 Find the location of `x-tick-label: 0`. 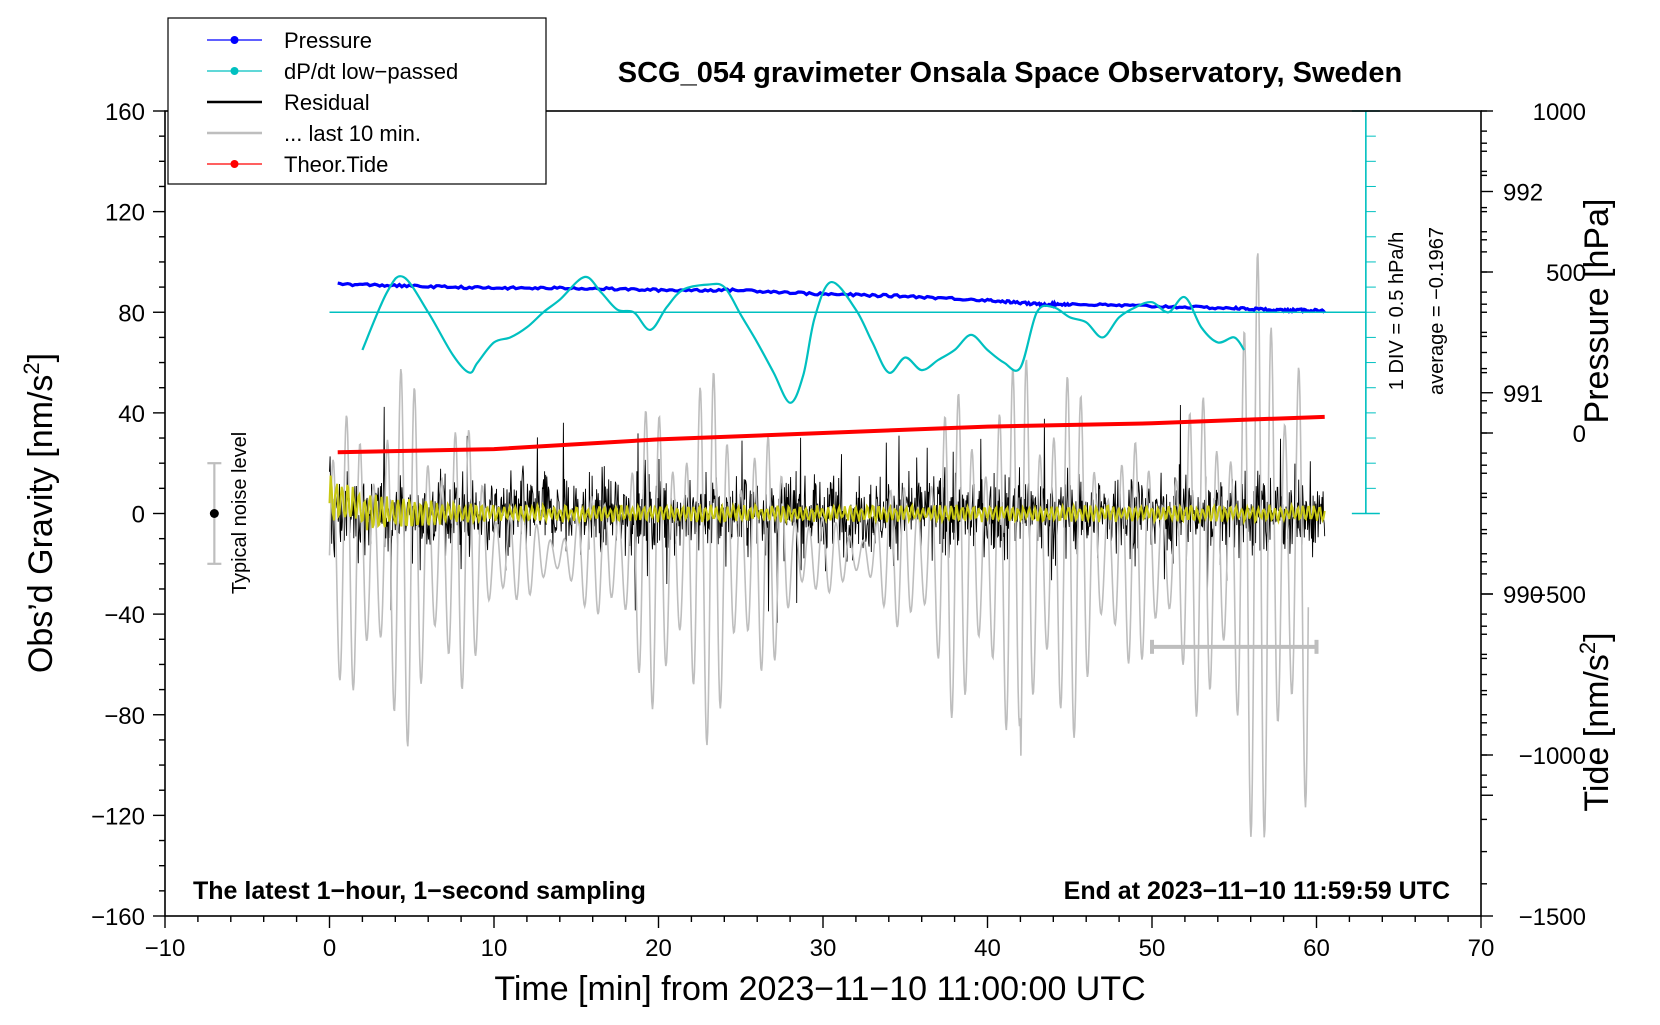

x-tick-label: 0 is located at coordinates (329, 948).